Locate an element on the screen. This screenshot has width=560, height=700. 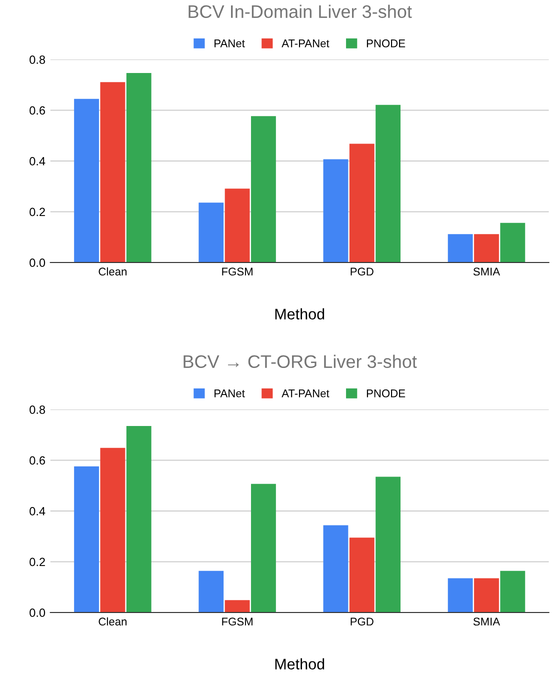
chart-title: BCV In-Domain Liver 3-shot is located at coordinates (300, 11).